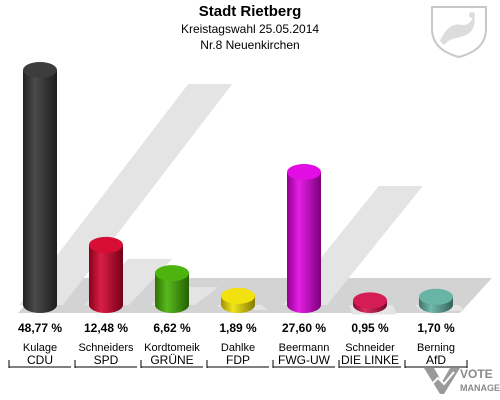 The width and height of the screenshot is (500, 400). Describe the element at coordinates (172, 328) in the screenshot. I see `value-label: 6,62 %` at that location.